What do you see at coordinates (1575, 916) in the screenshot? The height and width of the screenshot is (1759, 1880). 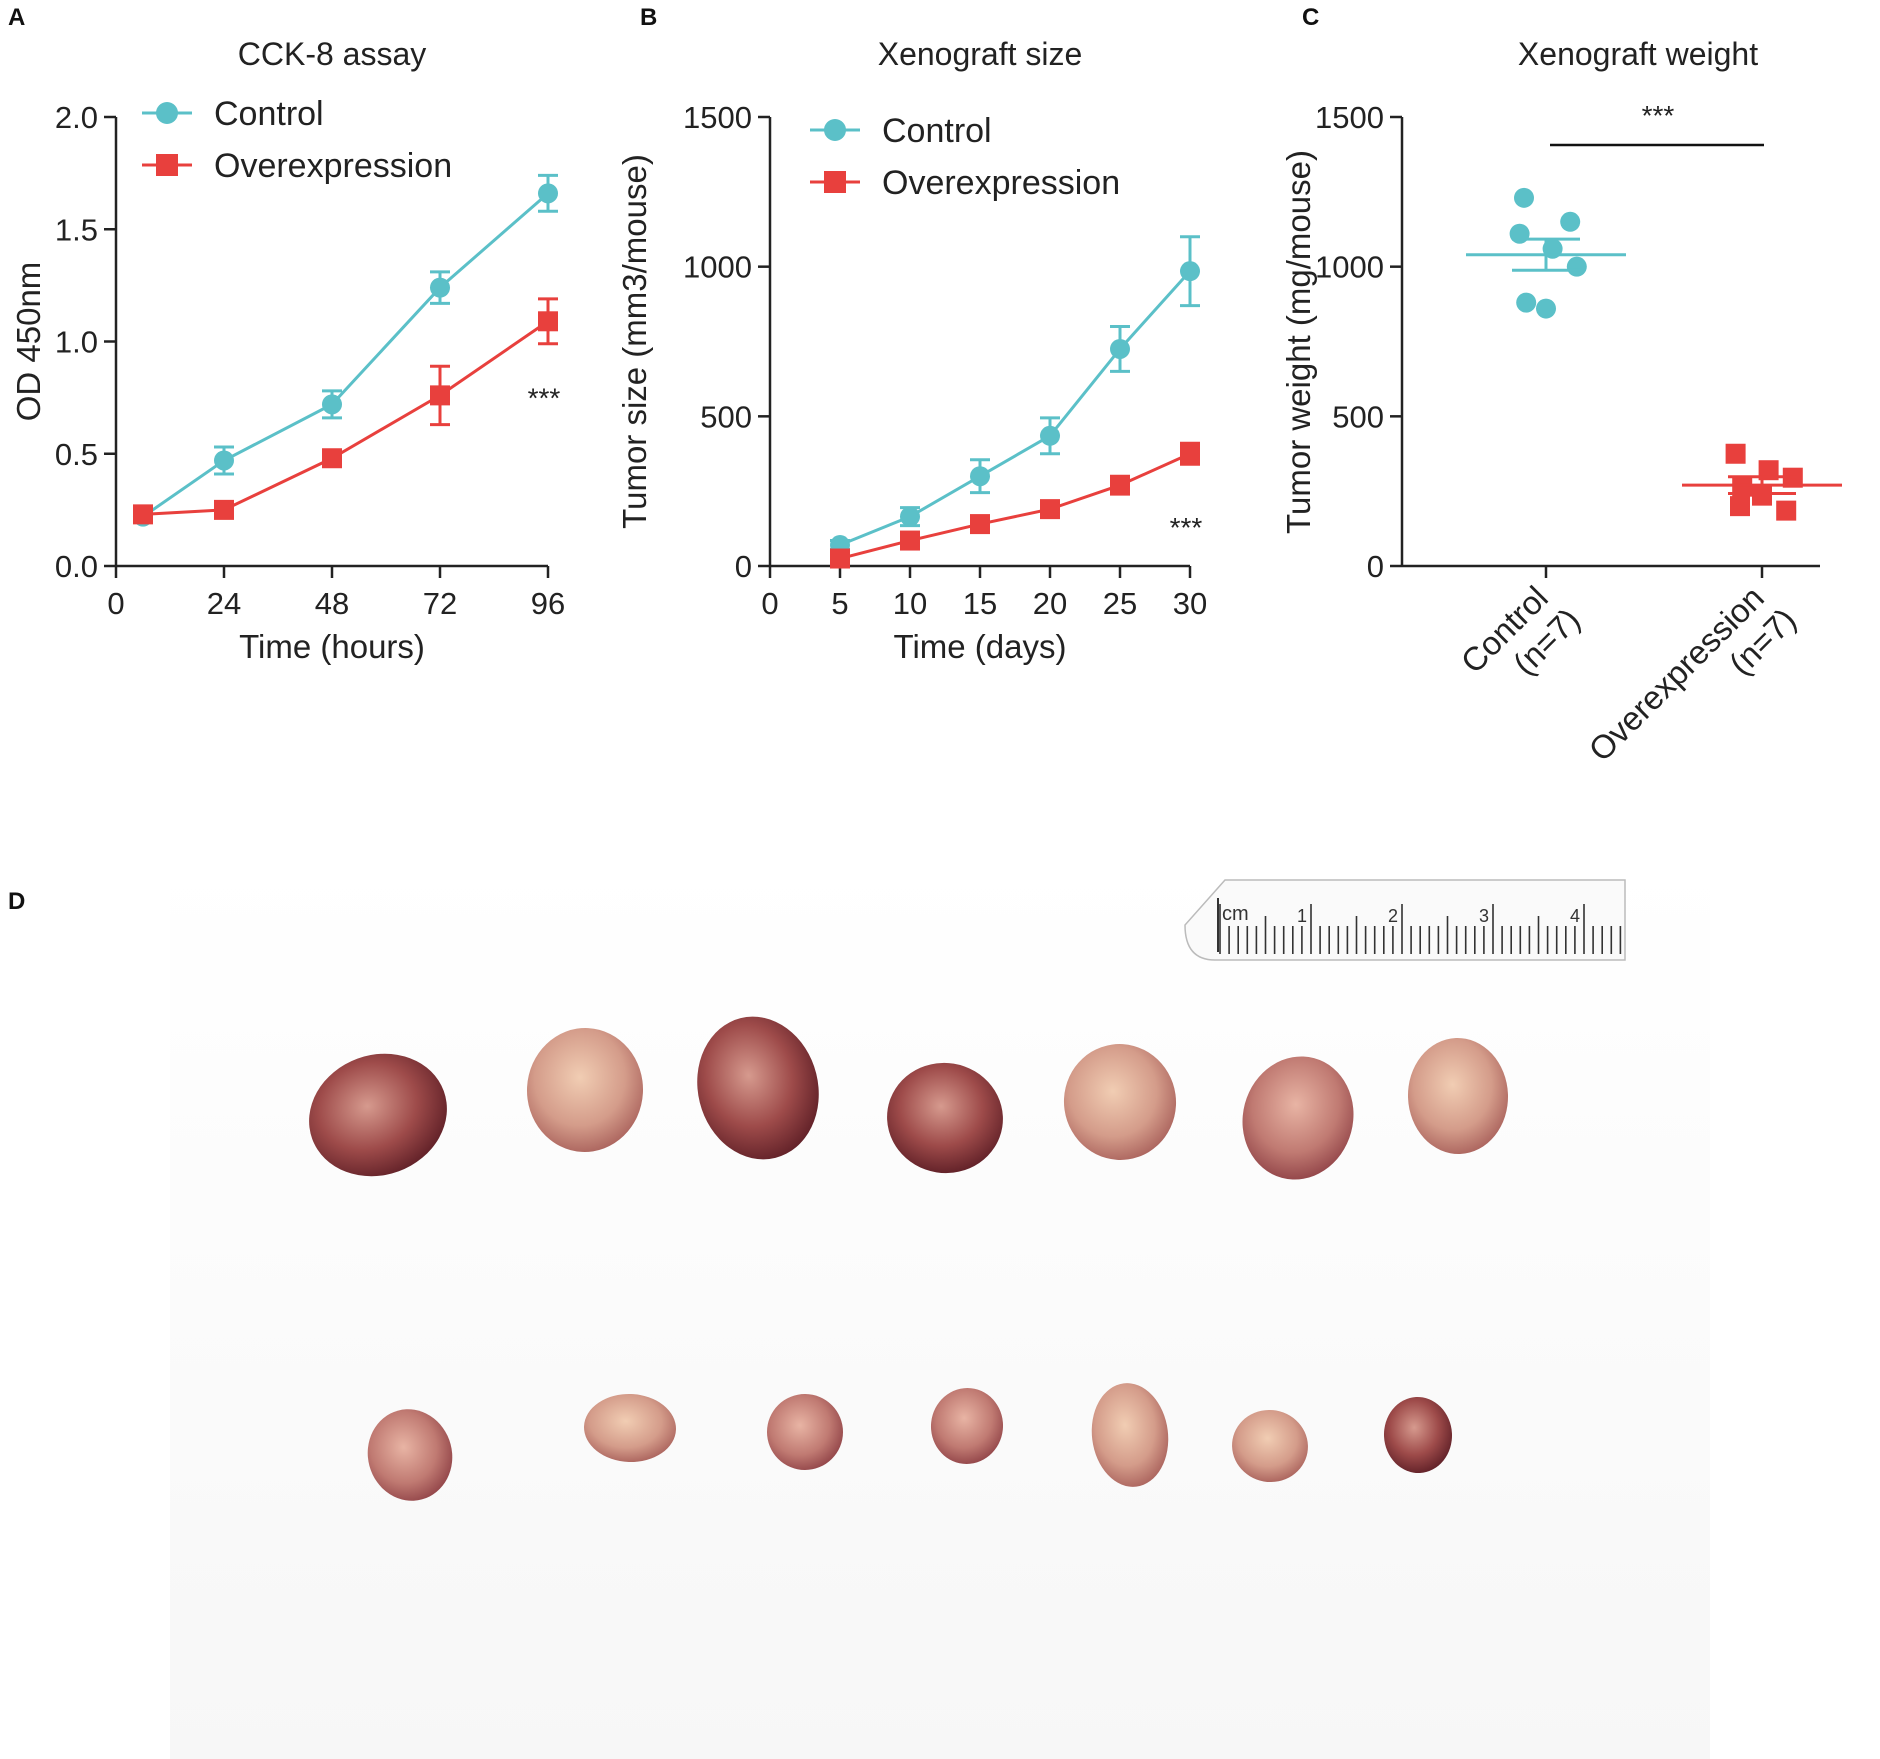 I see `ruler-number: 4` at bounding box center [1575, 916].